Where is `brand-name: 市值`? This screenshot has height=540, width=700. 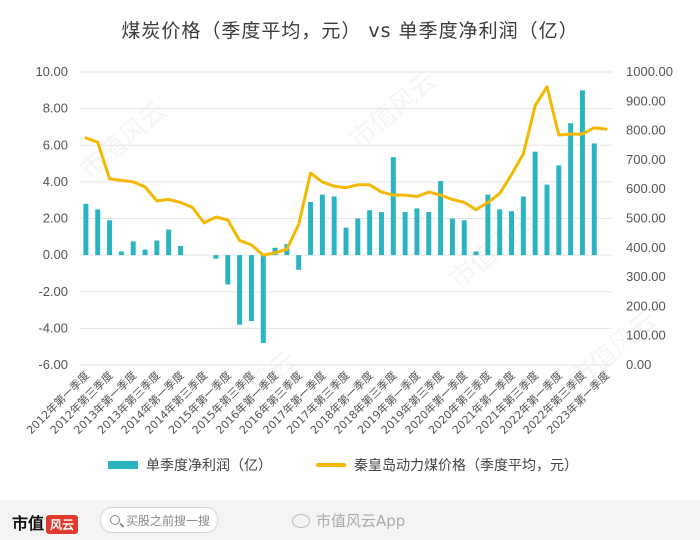 brand-name: 市值 is located at coordinates (28, 523).